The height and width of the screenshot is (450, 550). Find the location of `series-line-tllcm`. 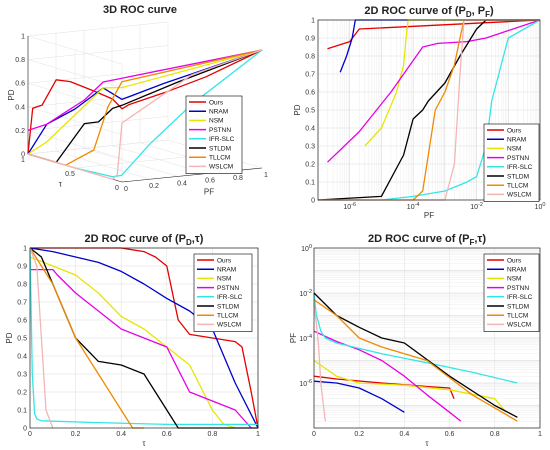

series-line-tllcm is located at coordinates (86, 338).